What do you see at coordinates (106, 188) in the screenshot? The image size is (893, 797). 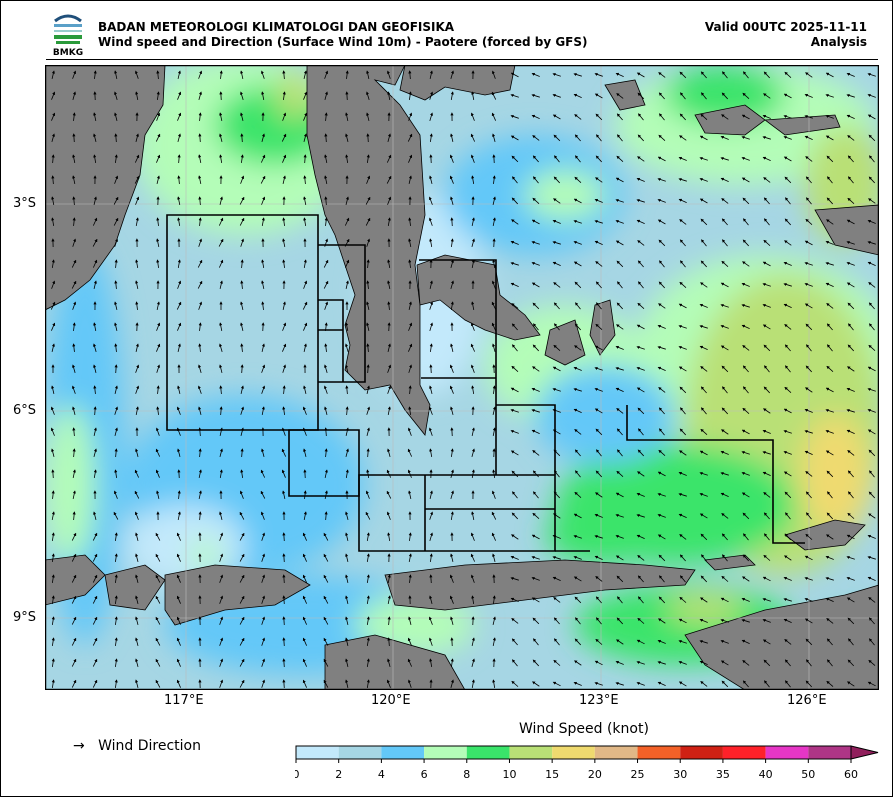 I see `borneo-land` at bounding box center [106, 188].